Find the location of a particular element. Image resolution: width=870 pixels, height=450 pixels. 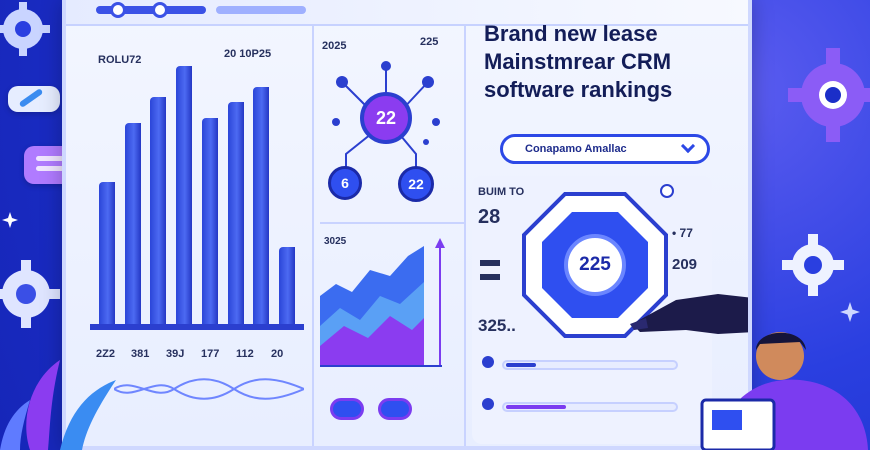

x-axis is located at coordinates (197, 327).